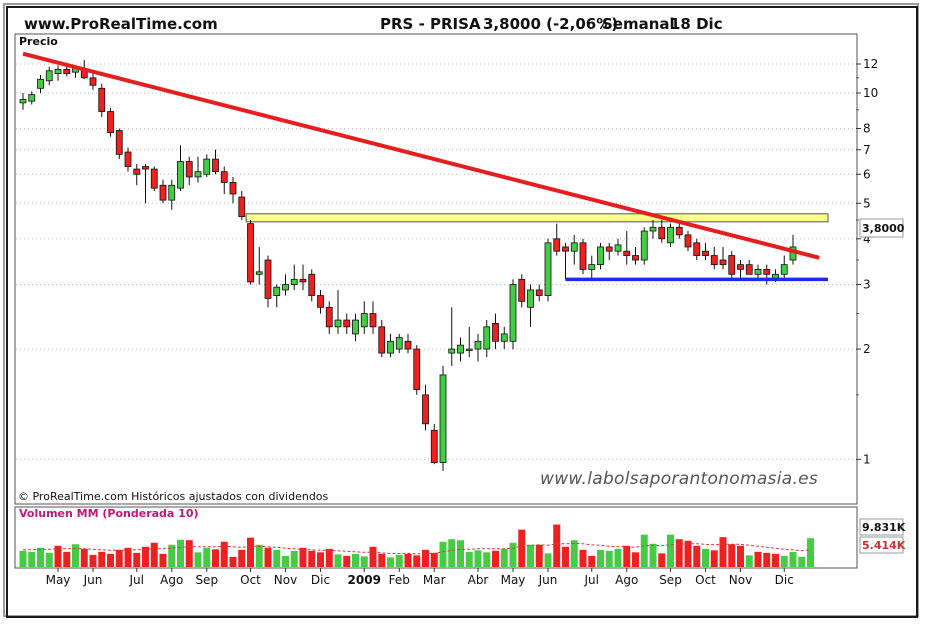 This screenshot has height=626, width=926. What do you see at coordinates (867, 150) in the screenshot?
I see `price-tick-label: 7` at bounding box center [867, 150].